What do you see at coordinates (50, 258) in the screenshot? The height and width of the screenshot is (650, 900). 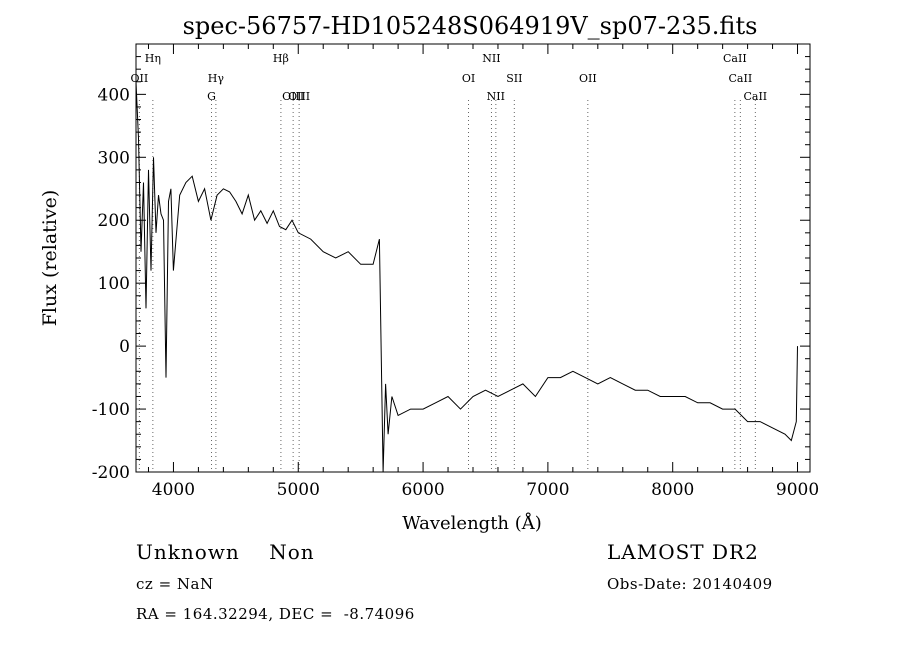 I see `y-axis-label: Flux (relative)` at bounding box center [50, 258].